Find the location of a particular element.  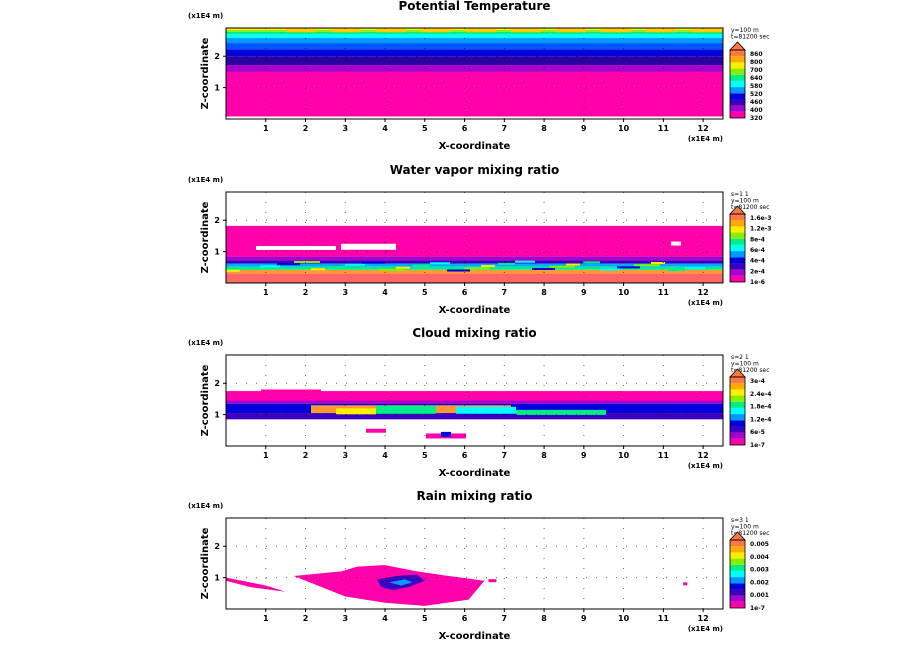

x-unit-label: (x1E4 m) is located at coordinates (705, 139).